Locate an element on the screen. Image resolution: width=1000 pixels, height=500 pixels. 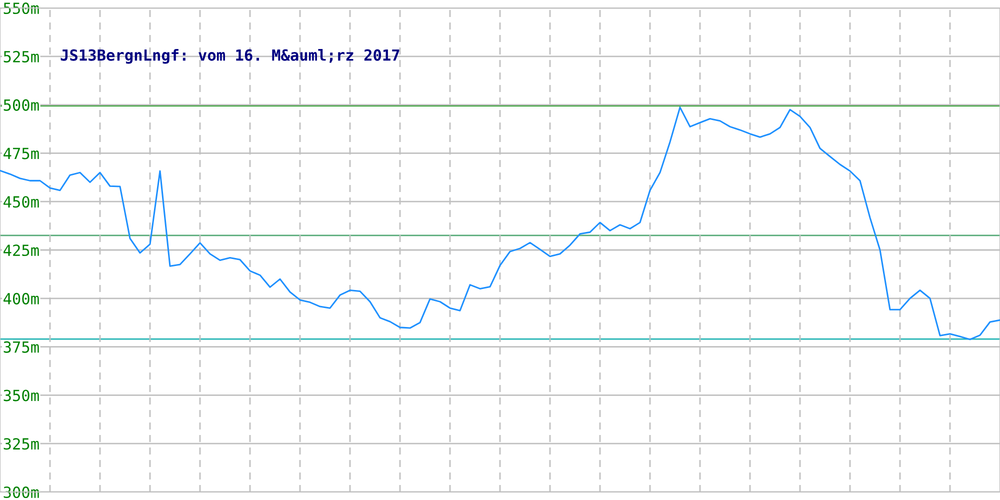
y-tick-label: 475m is located at coordinates (21, 154).